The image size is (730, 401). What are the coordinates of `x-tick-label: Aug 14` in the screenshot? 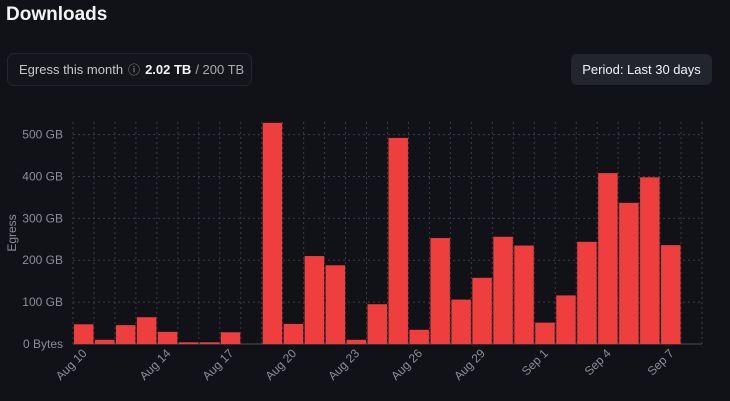 It's located at (155, 364).